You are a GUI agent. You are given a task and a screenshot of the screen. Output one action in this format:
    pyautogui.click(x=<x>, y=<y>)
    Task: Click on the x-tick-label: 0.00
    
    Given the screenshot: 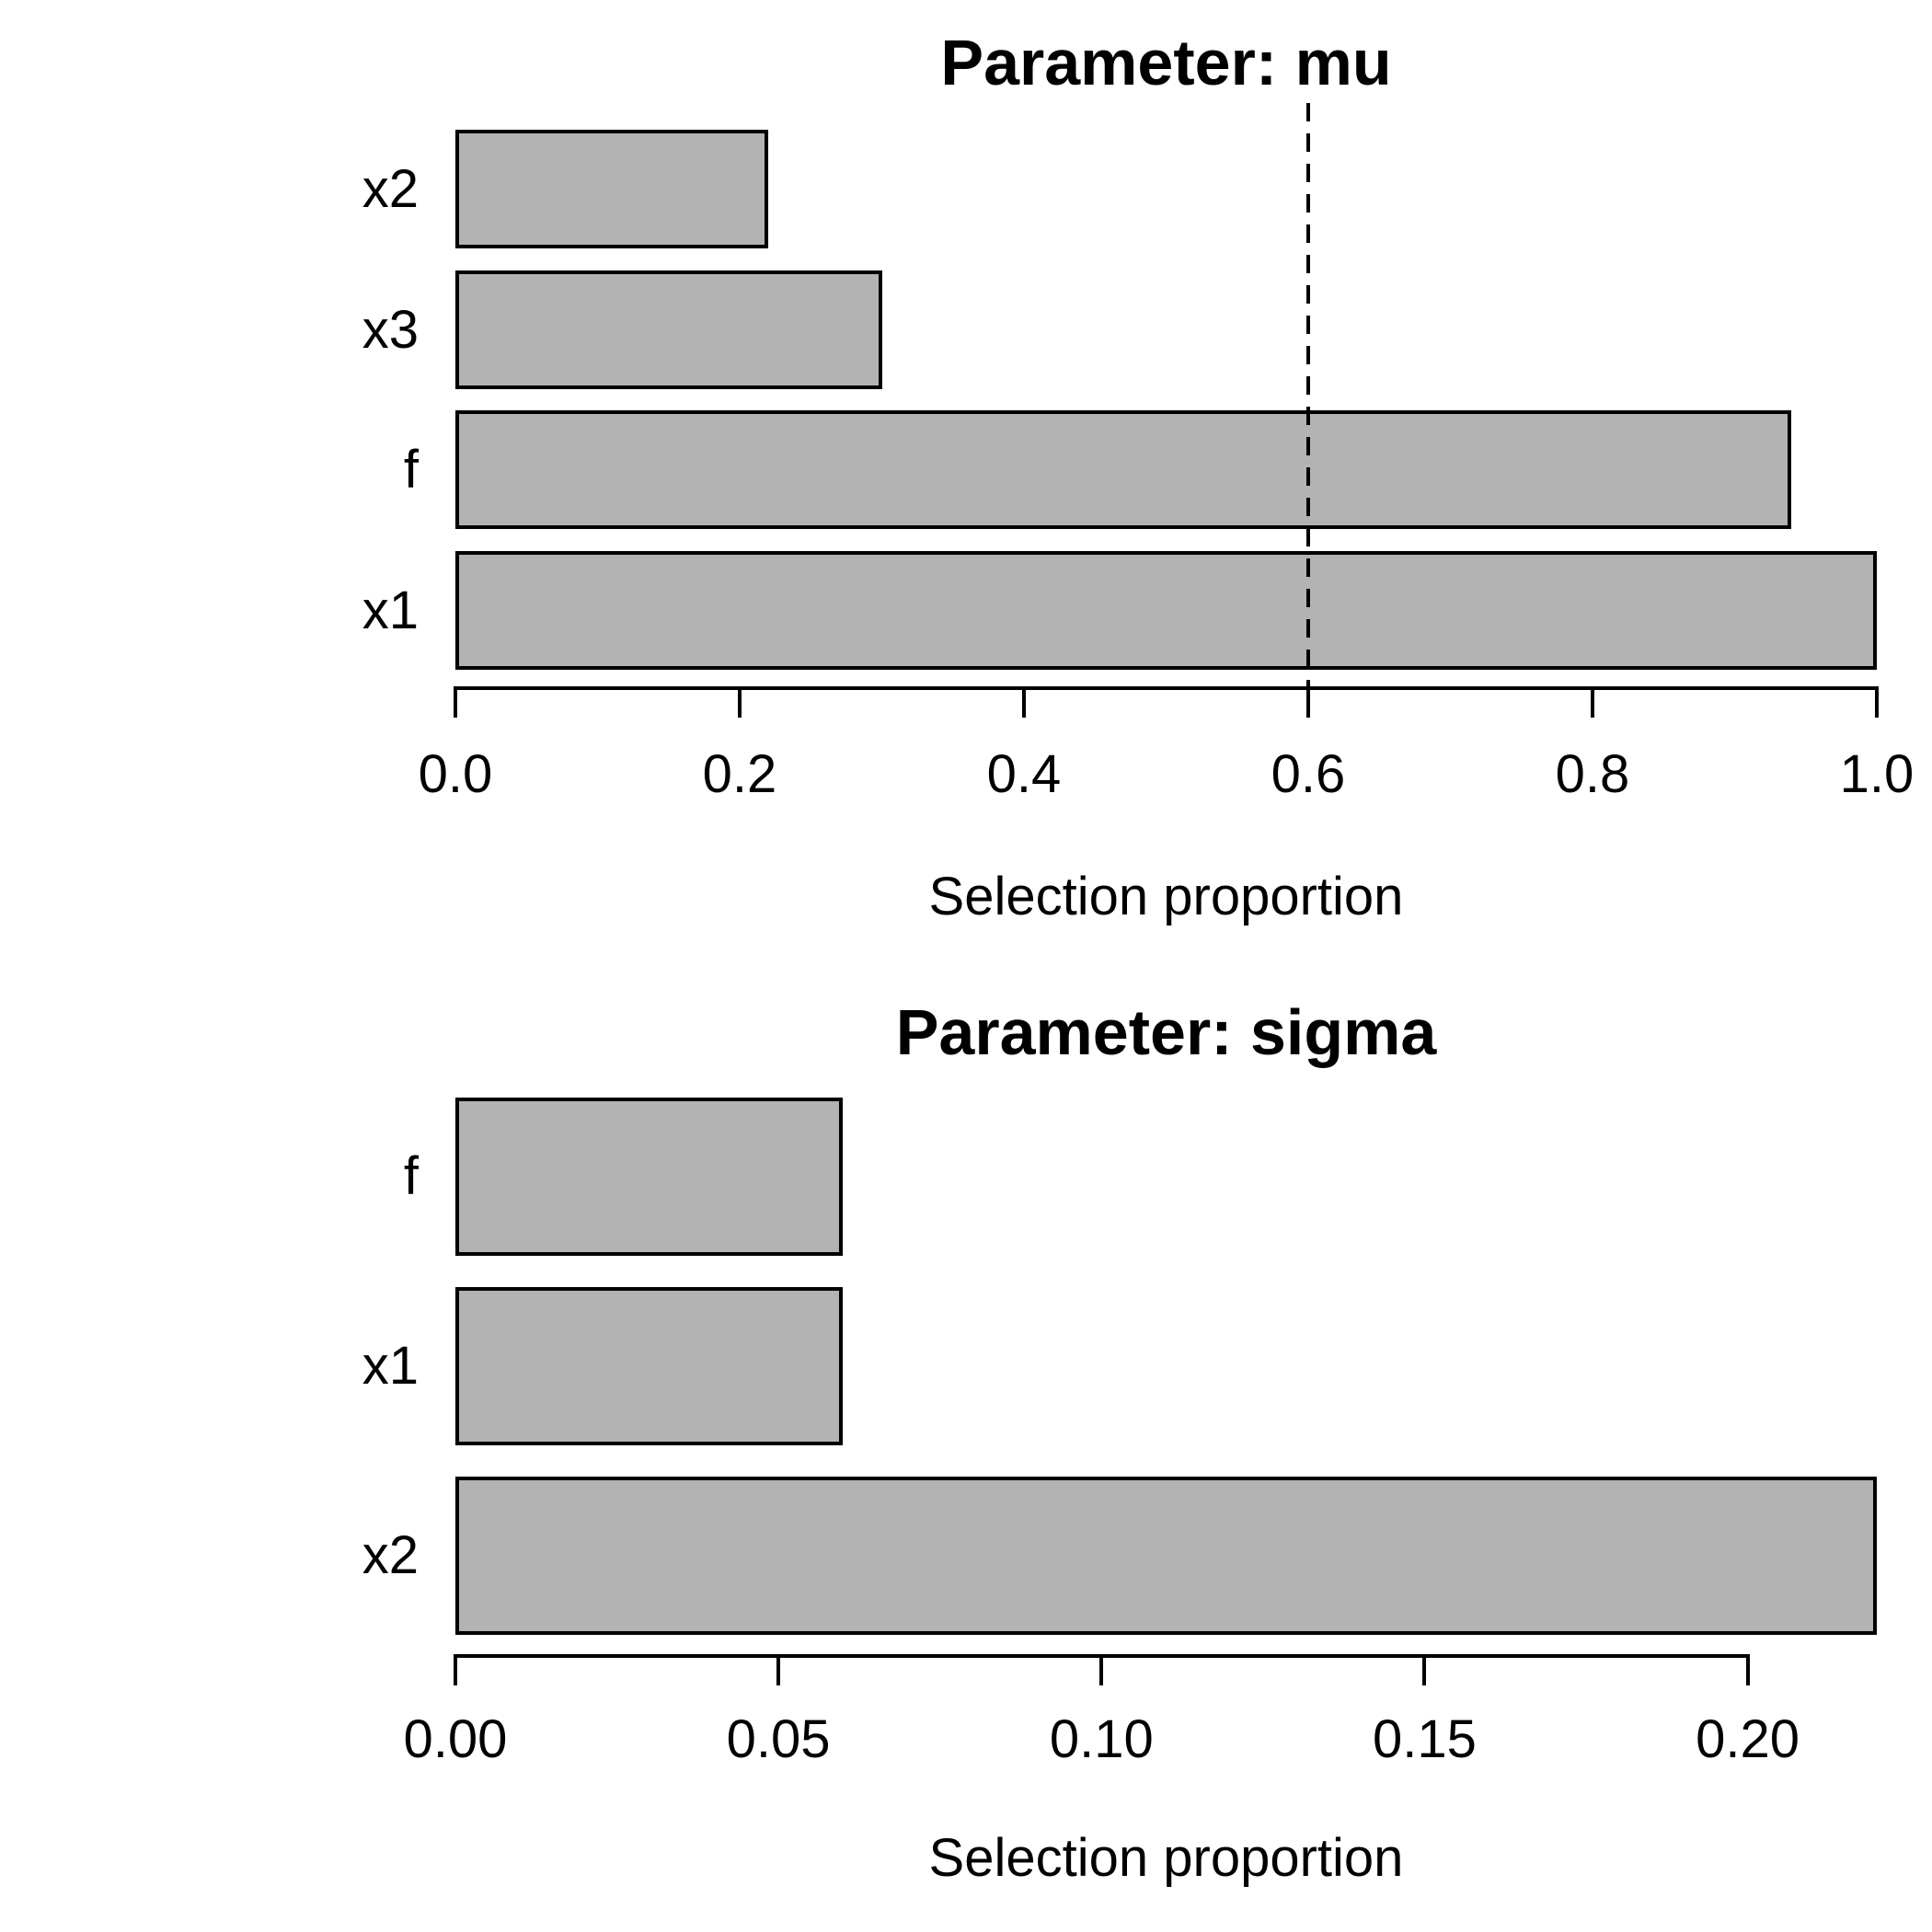 What is the action you would take?
    pyautogui.click(x=455, y=1739)
    